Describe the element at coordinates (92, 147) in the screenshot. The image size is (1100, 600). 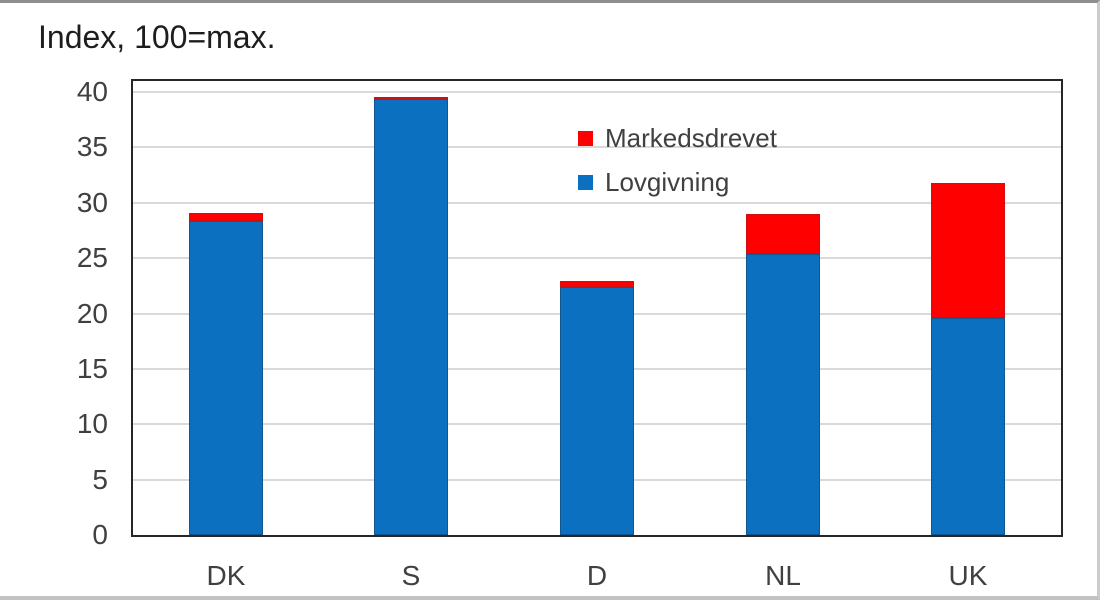
I see `y-tick-label-35: 35` at that location.